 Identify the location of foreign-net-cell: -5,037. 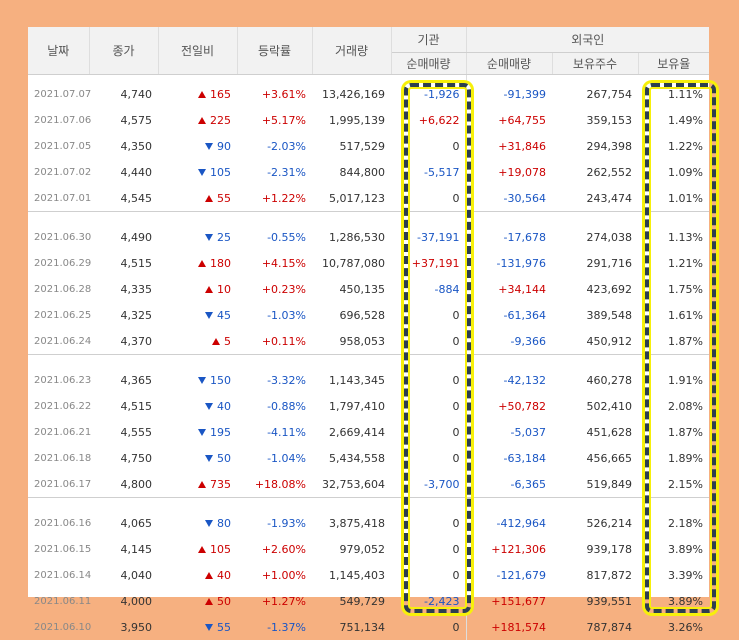
(509, 432).